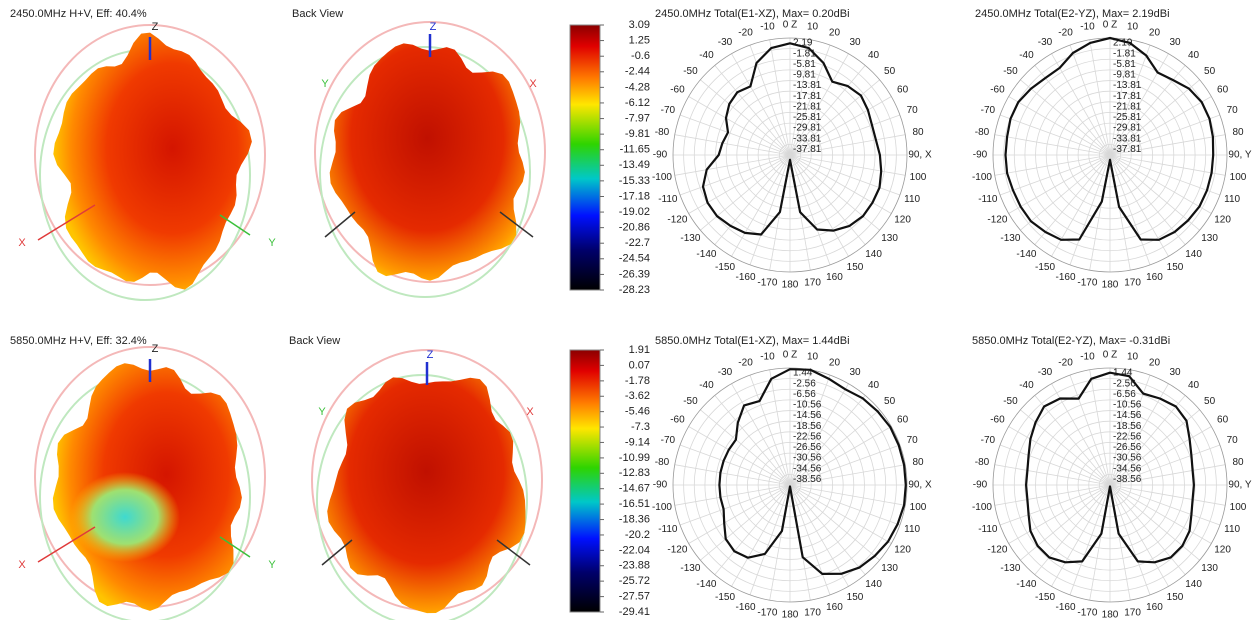  I want to click on angle-label: -150, so click(725, 597).